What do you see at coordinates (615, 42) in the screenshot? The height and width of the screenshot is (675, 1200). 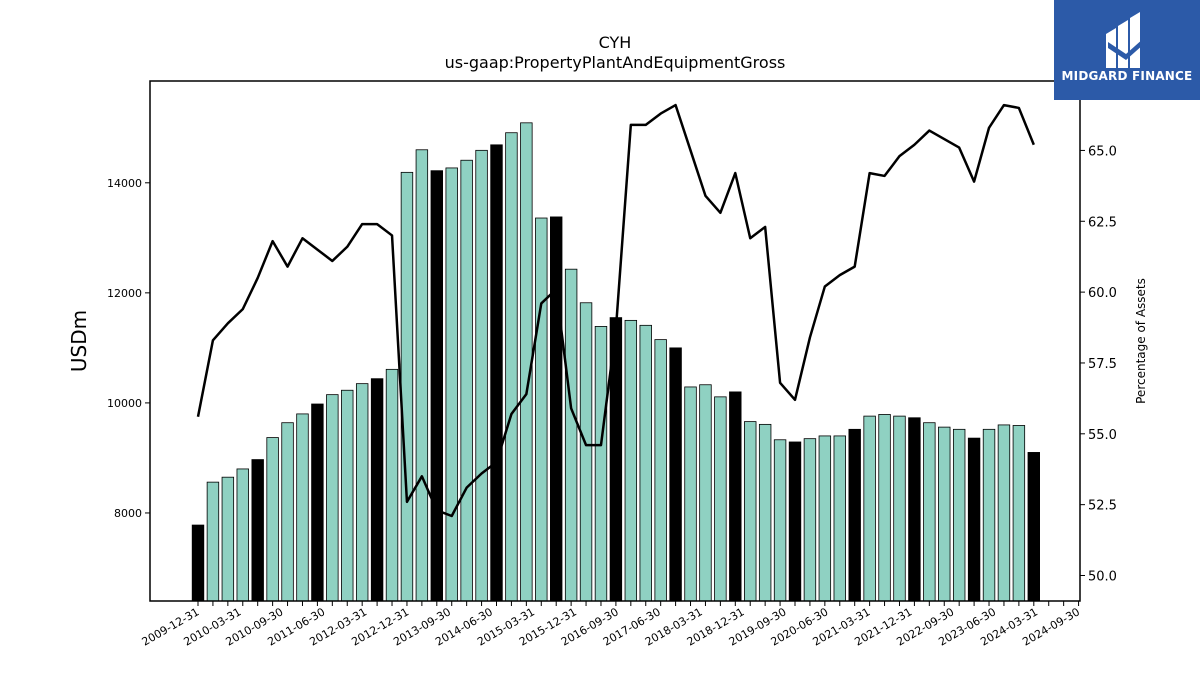 I see `chart-title: CYH` at bounding box center [615, 42].